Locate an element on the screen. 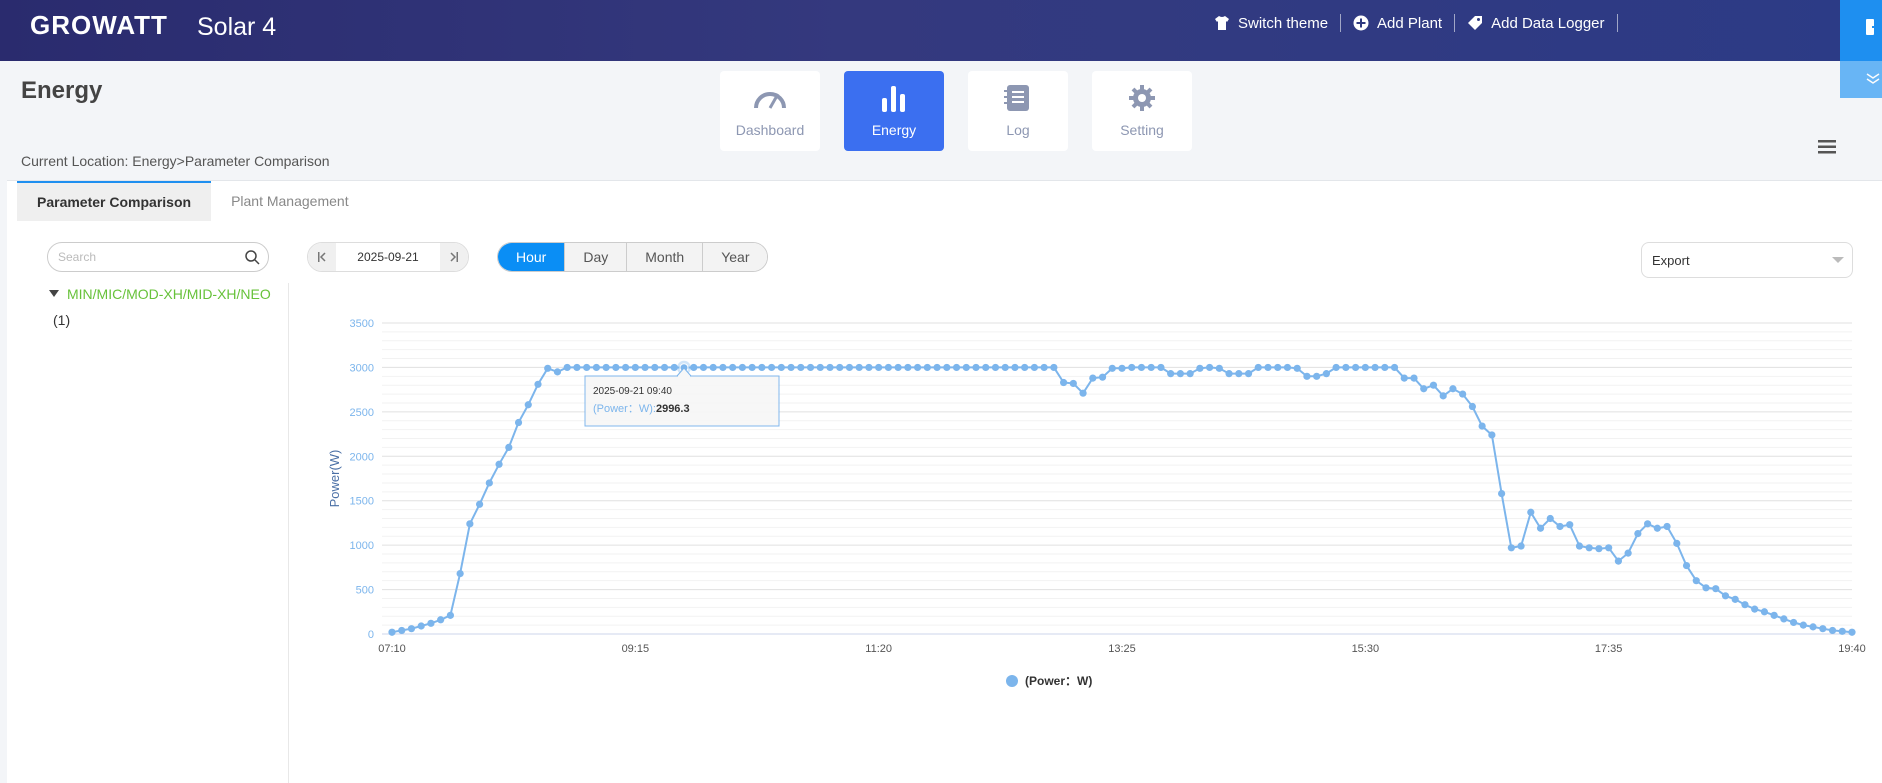 This screenshot has width=1882, height=783. logout-button is located at coordinates (1861, 30).